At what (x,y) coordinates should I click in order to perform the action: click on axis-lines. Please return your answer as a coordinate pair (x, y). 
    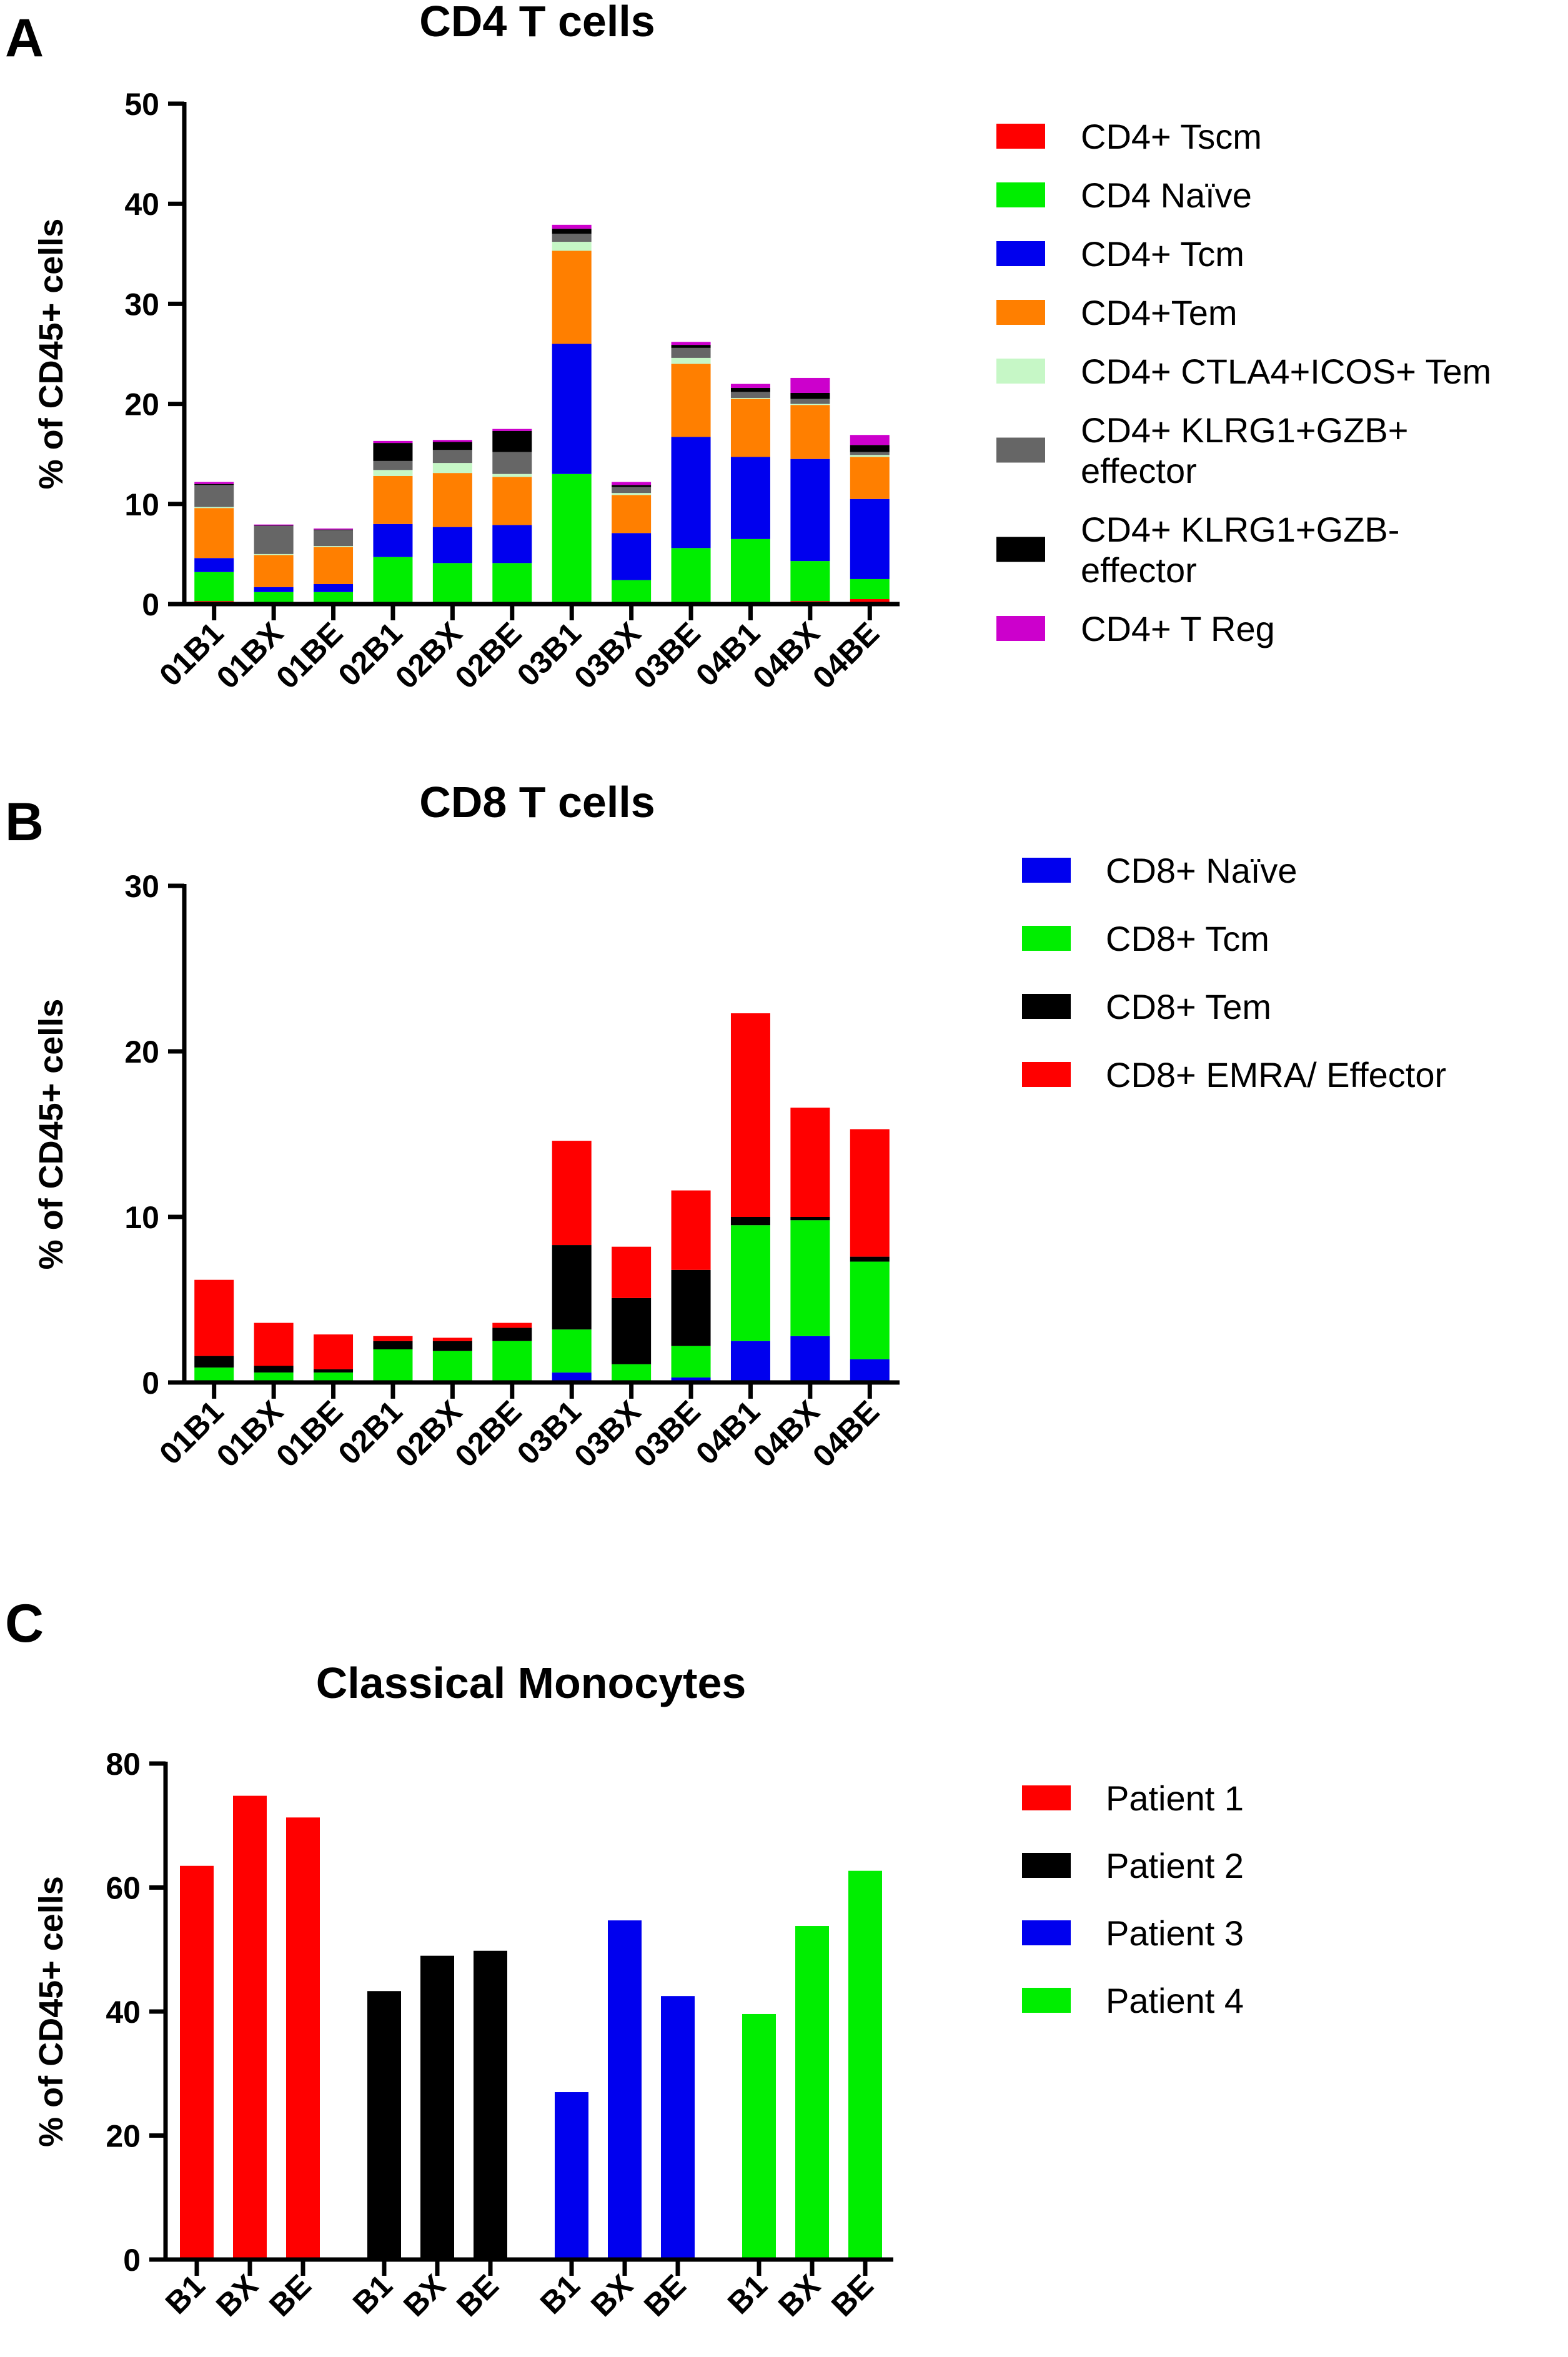
    Looking at the image, I should click on (541, 355).